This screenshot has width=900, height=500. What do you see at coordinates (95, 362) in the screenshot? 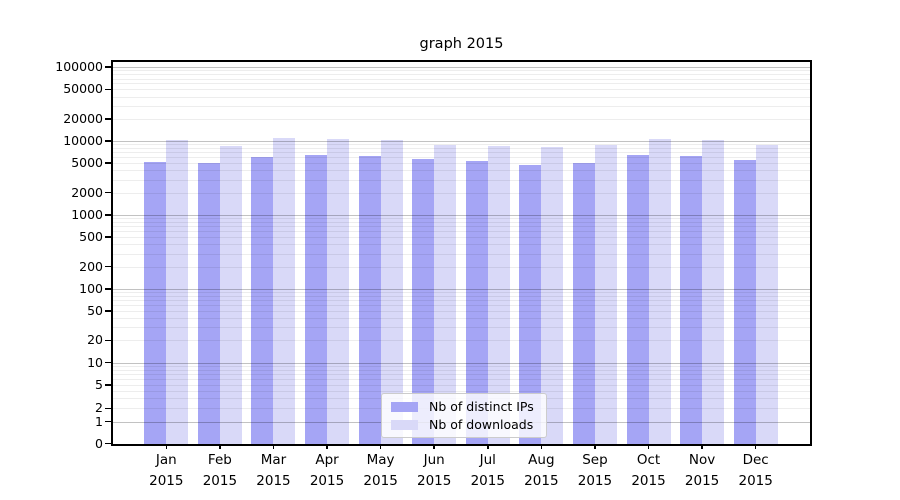
I see `y-tick-label: 10` at bounding box center [95, 362].